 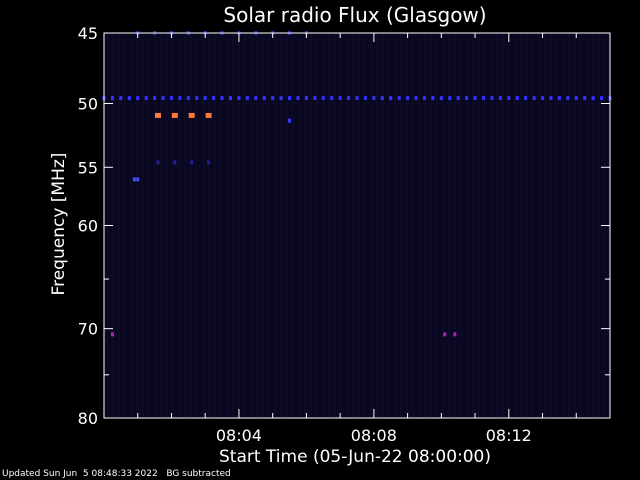 What do you see at coordinates (183, 115) in the screenshot?
I see `feature-strong-burst` at bounding box center [183, 115].